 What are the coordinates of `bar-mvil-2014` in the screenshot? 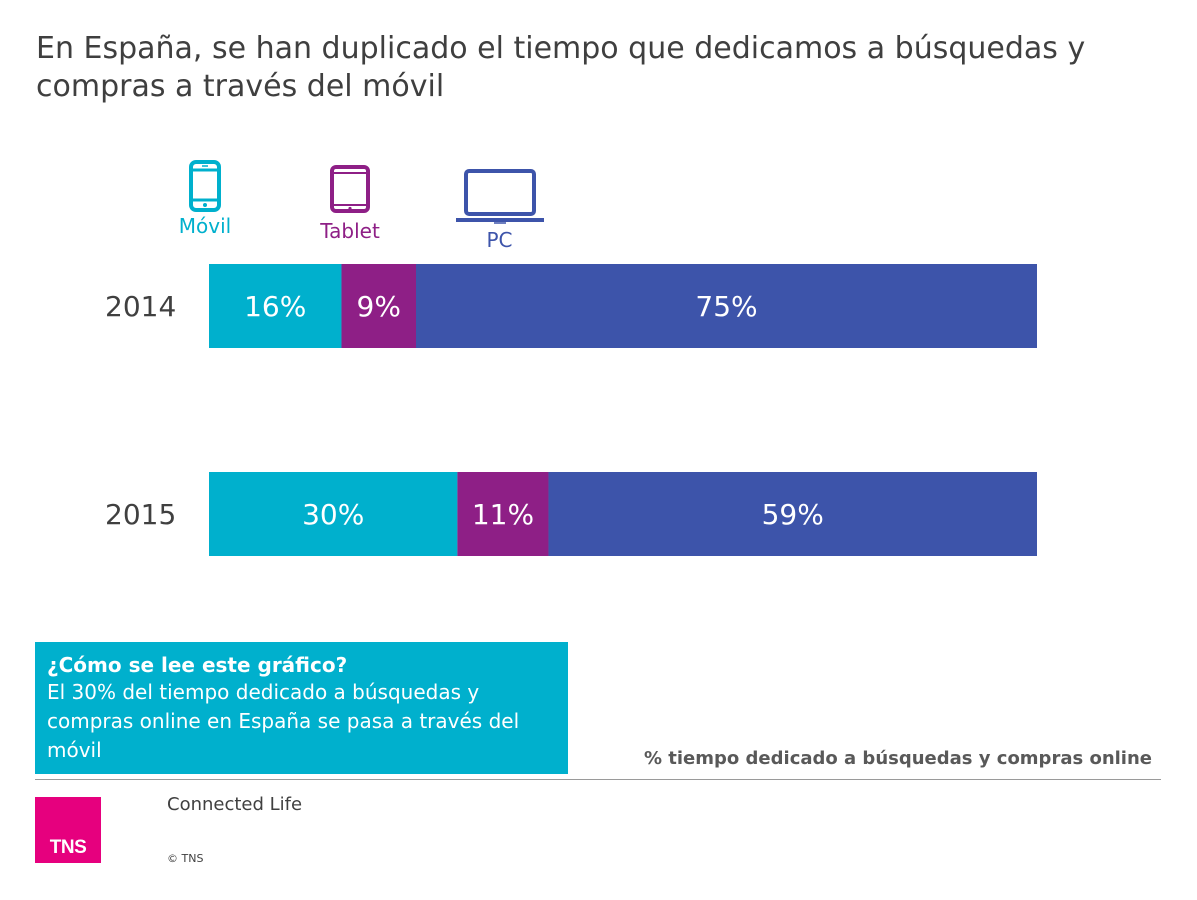 It's located at (275, 306).